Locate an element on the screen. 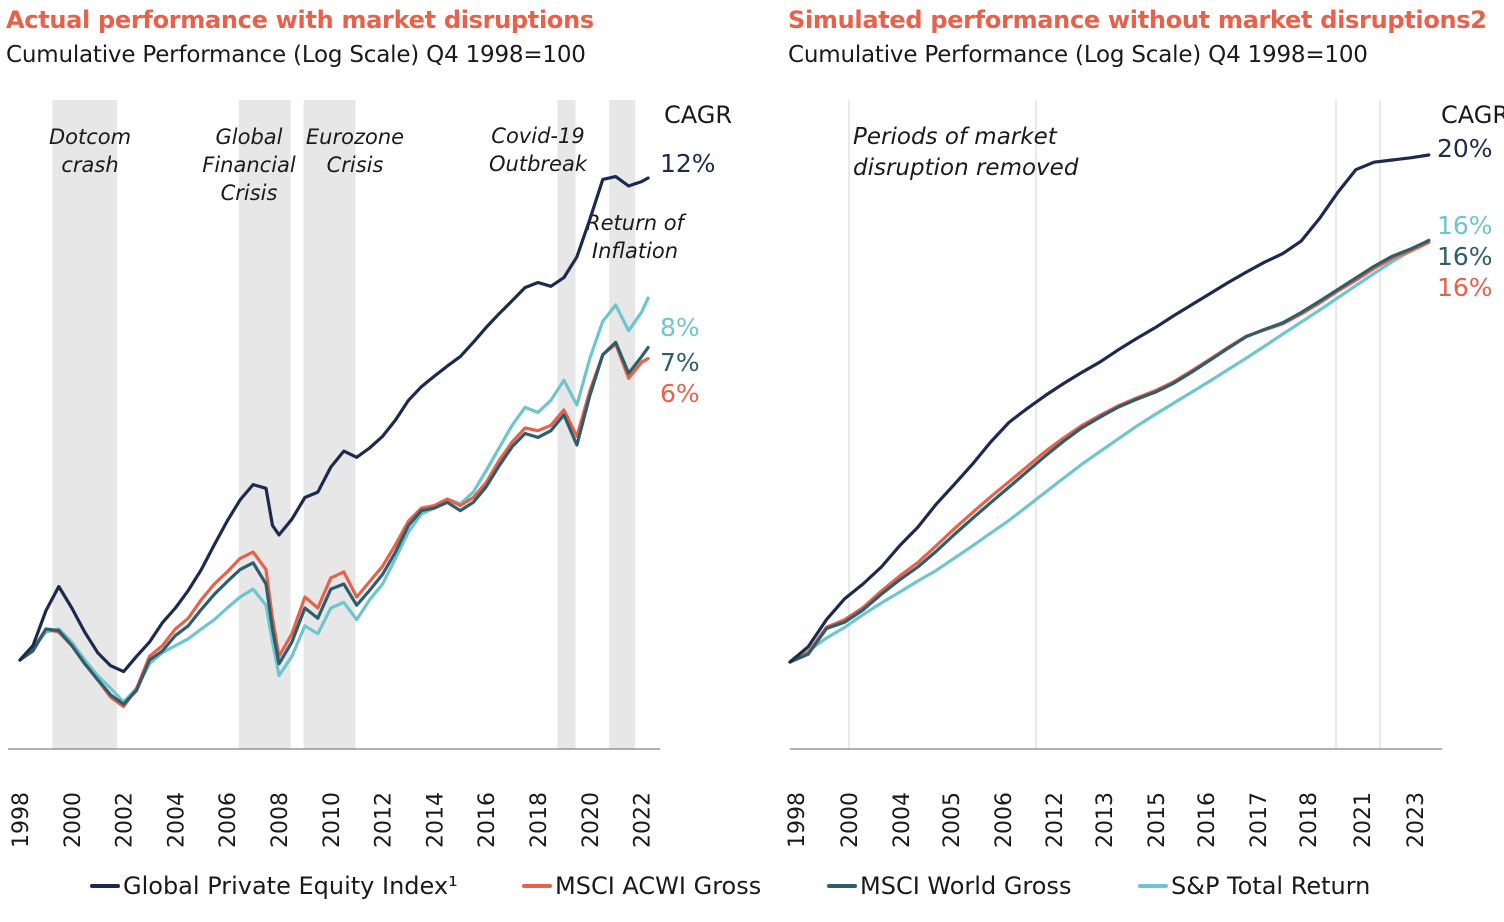 This screenshot has height=922, width=1504. x-tick-label: 2014 is located at coordinates (435, 820).